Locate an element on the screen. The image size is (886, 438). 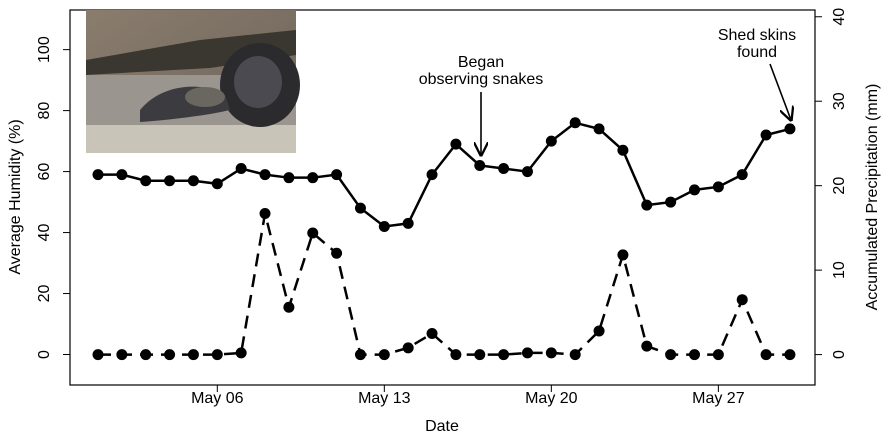
inset-photo is located at coordinates (193, 81).